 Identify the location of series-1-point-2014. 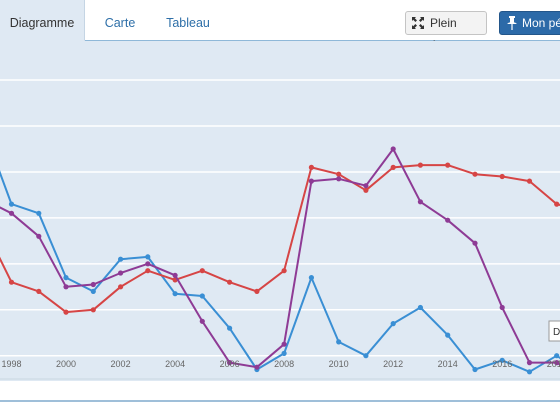
(448, 165).